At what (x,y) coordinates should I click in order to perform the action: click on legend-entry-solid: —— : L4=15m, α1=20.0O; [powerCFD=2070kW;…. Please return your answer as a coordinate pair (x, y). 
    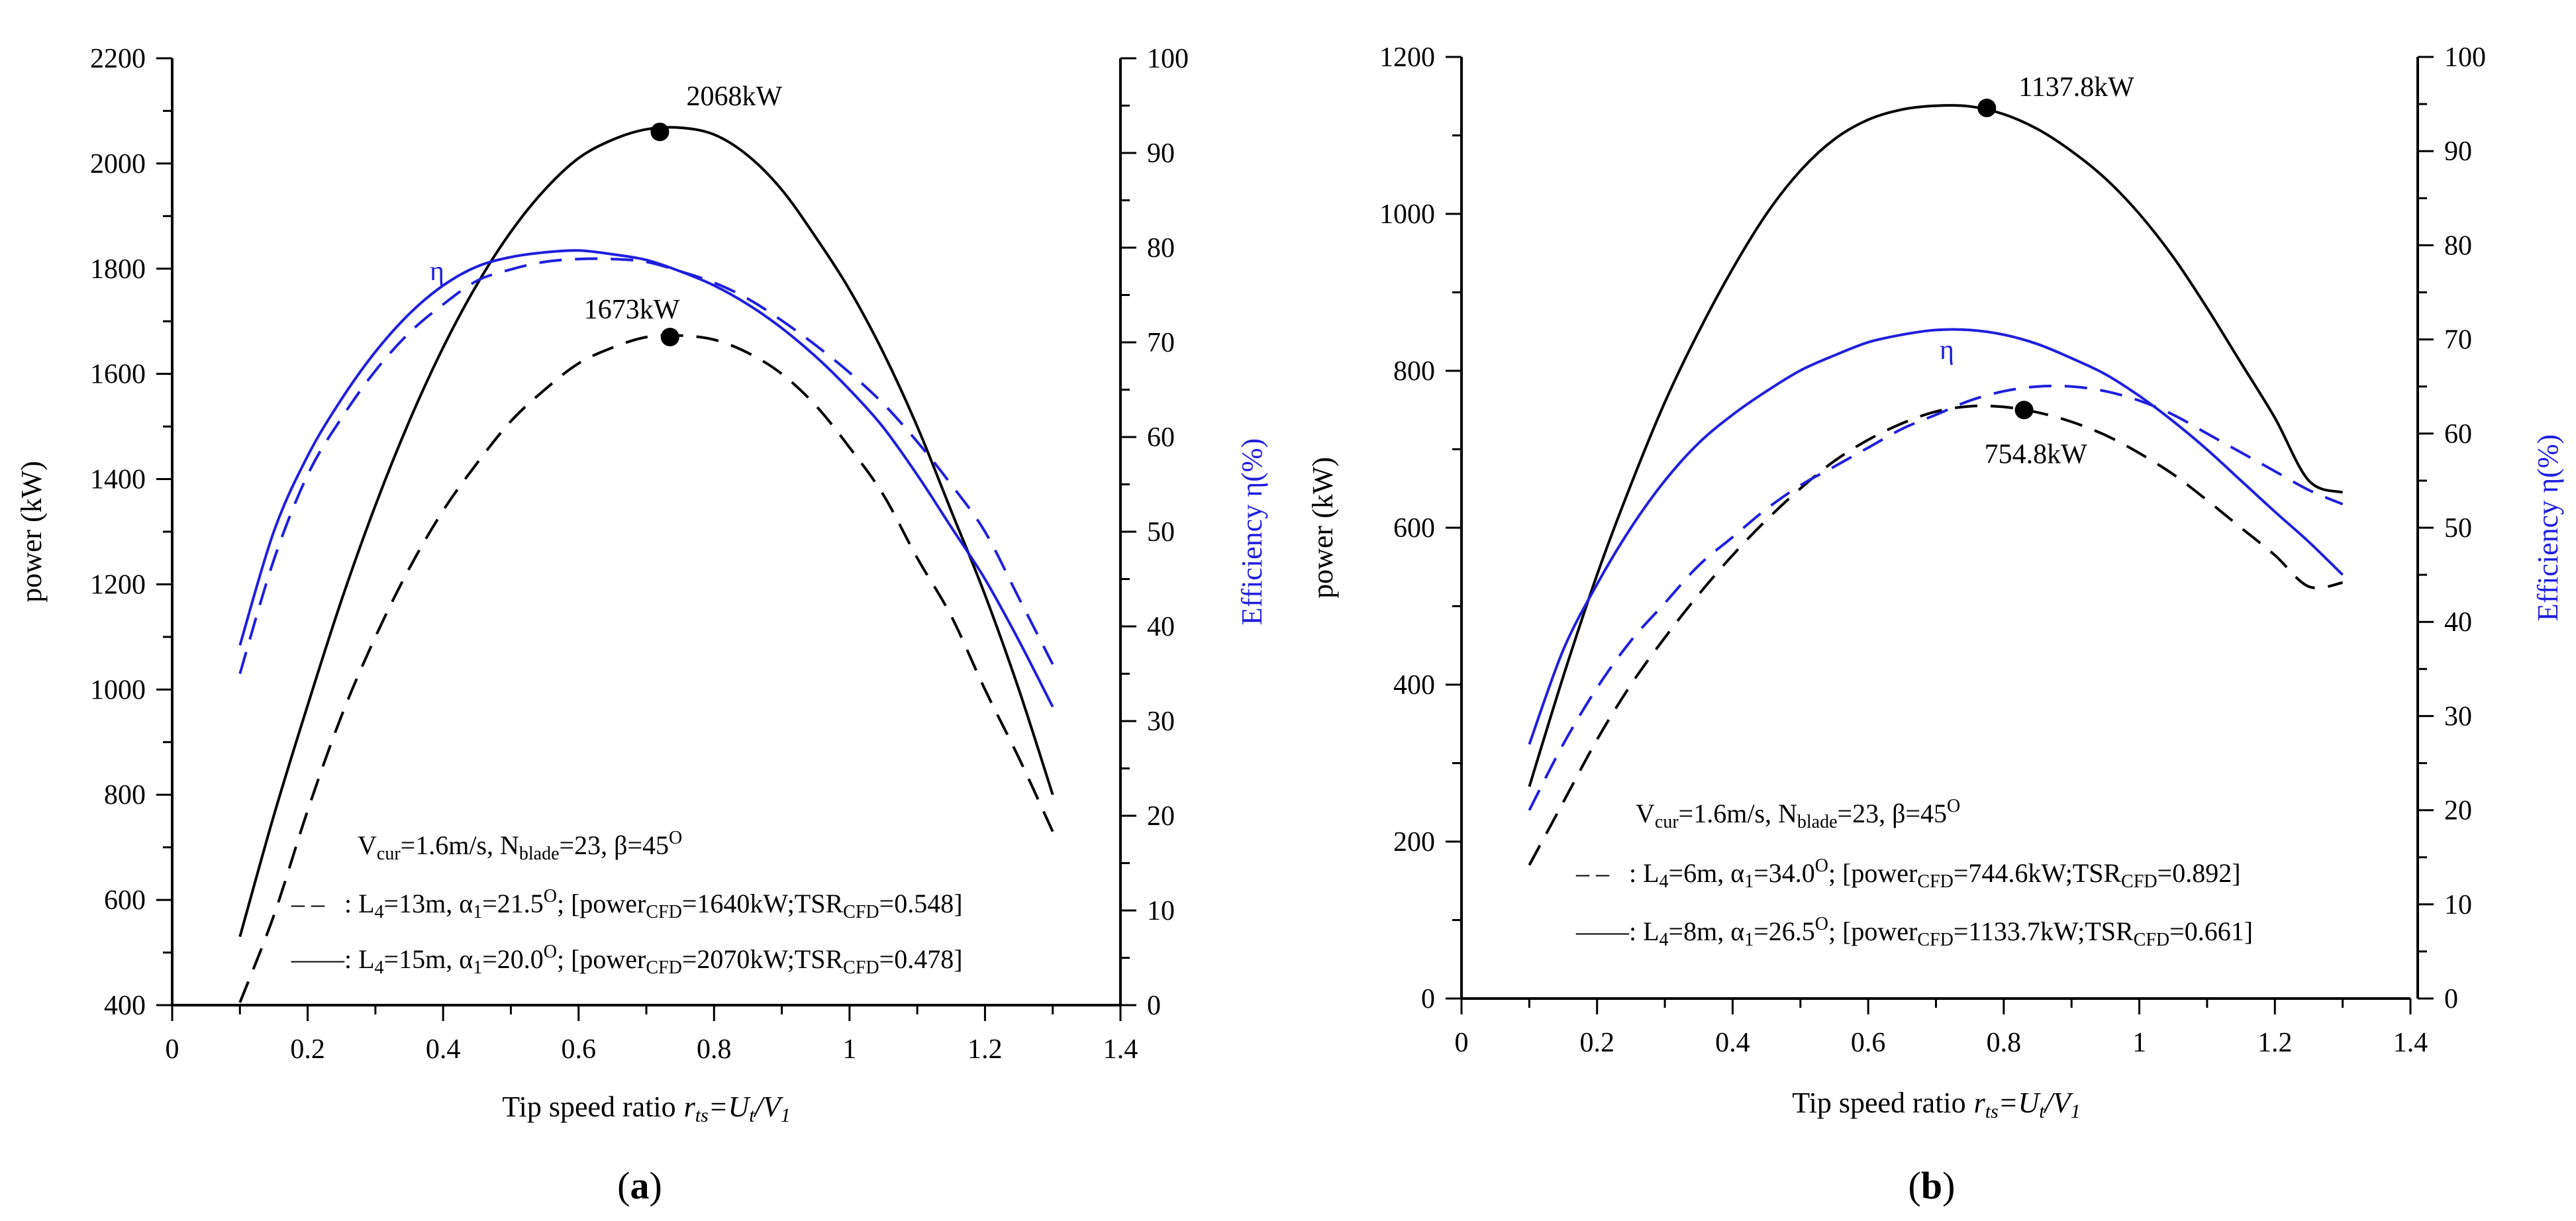
    Looking at the image, I should click on (627, 960).